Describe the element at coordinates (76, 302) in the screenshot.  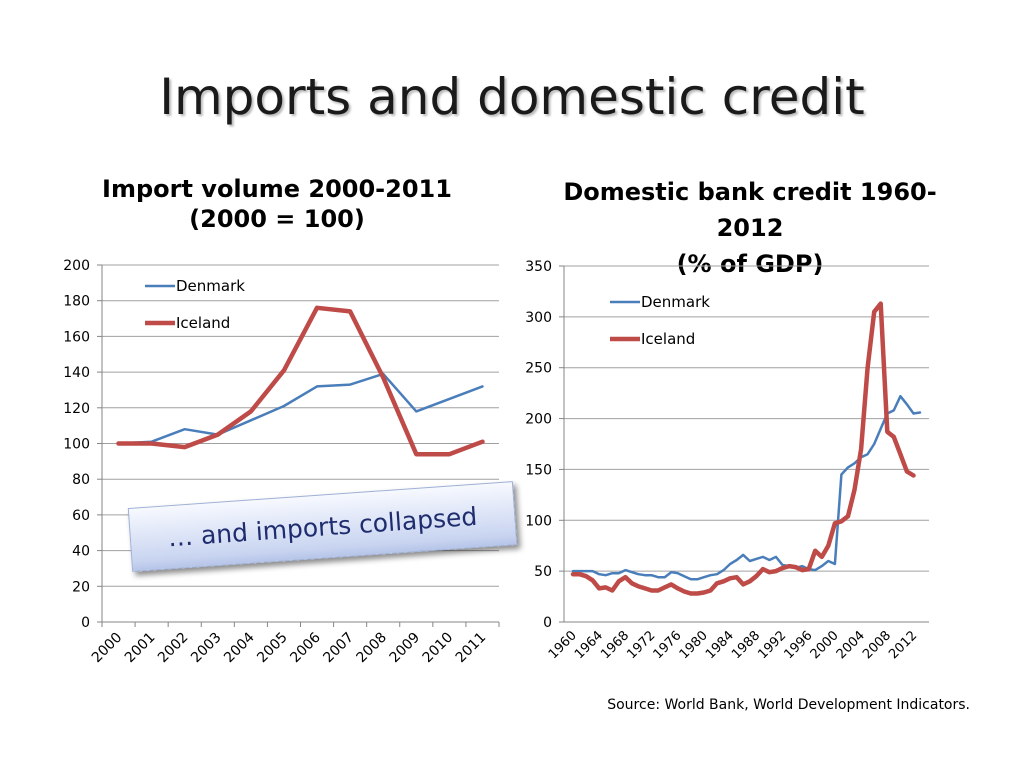
I see `y-tick-label: 180` at that location.